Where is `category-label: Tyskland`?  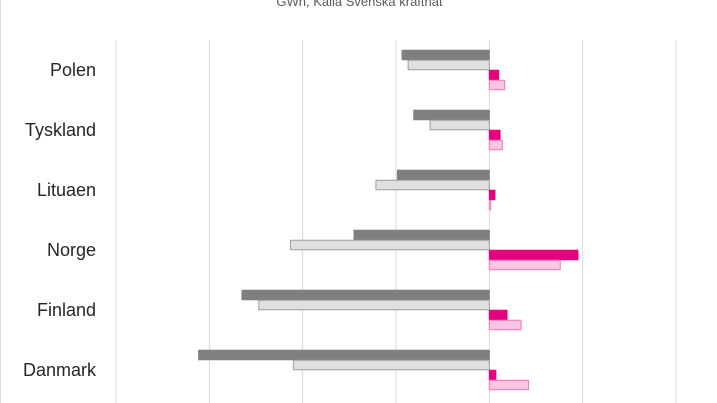
category-label: Tyskland is located at coordinates (60, 130).